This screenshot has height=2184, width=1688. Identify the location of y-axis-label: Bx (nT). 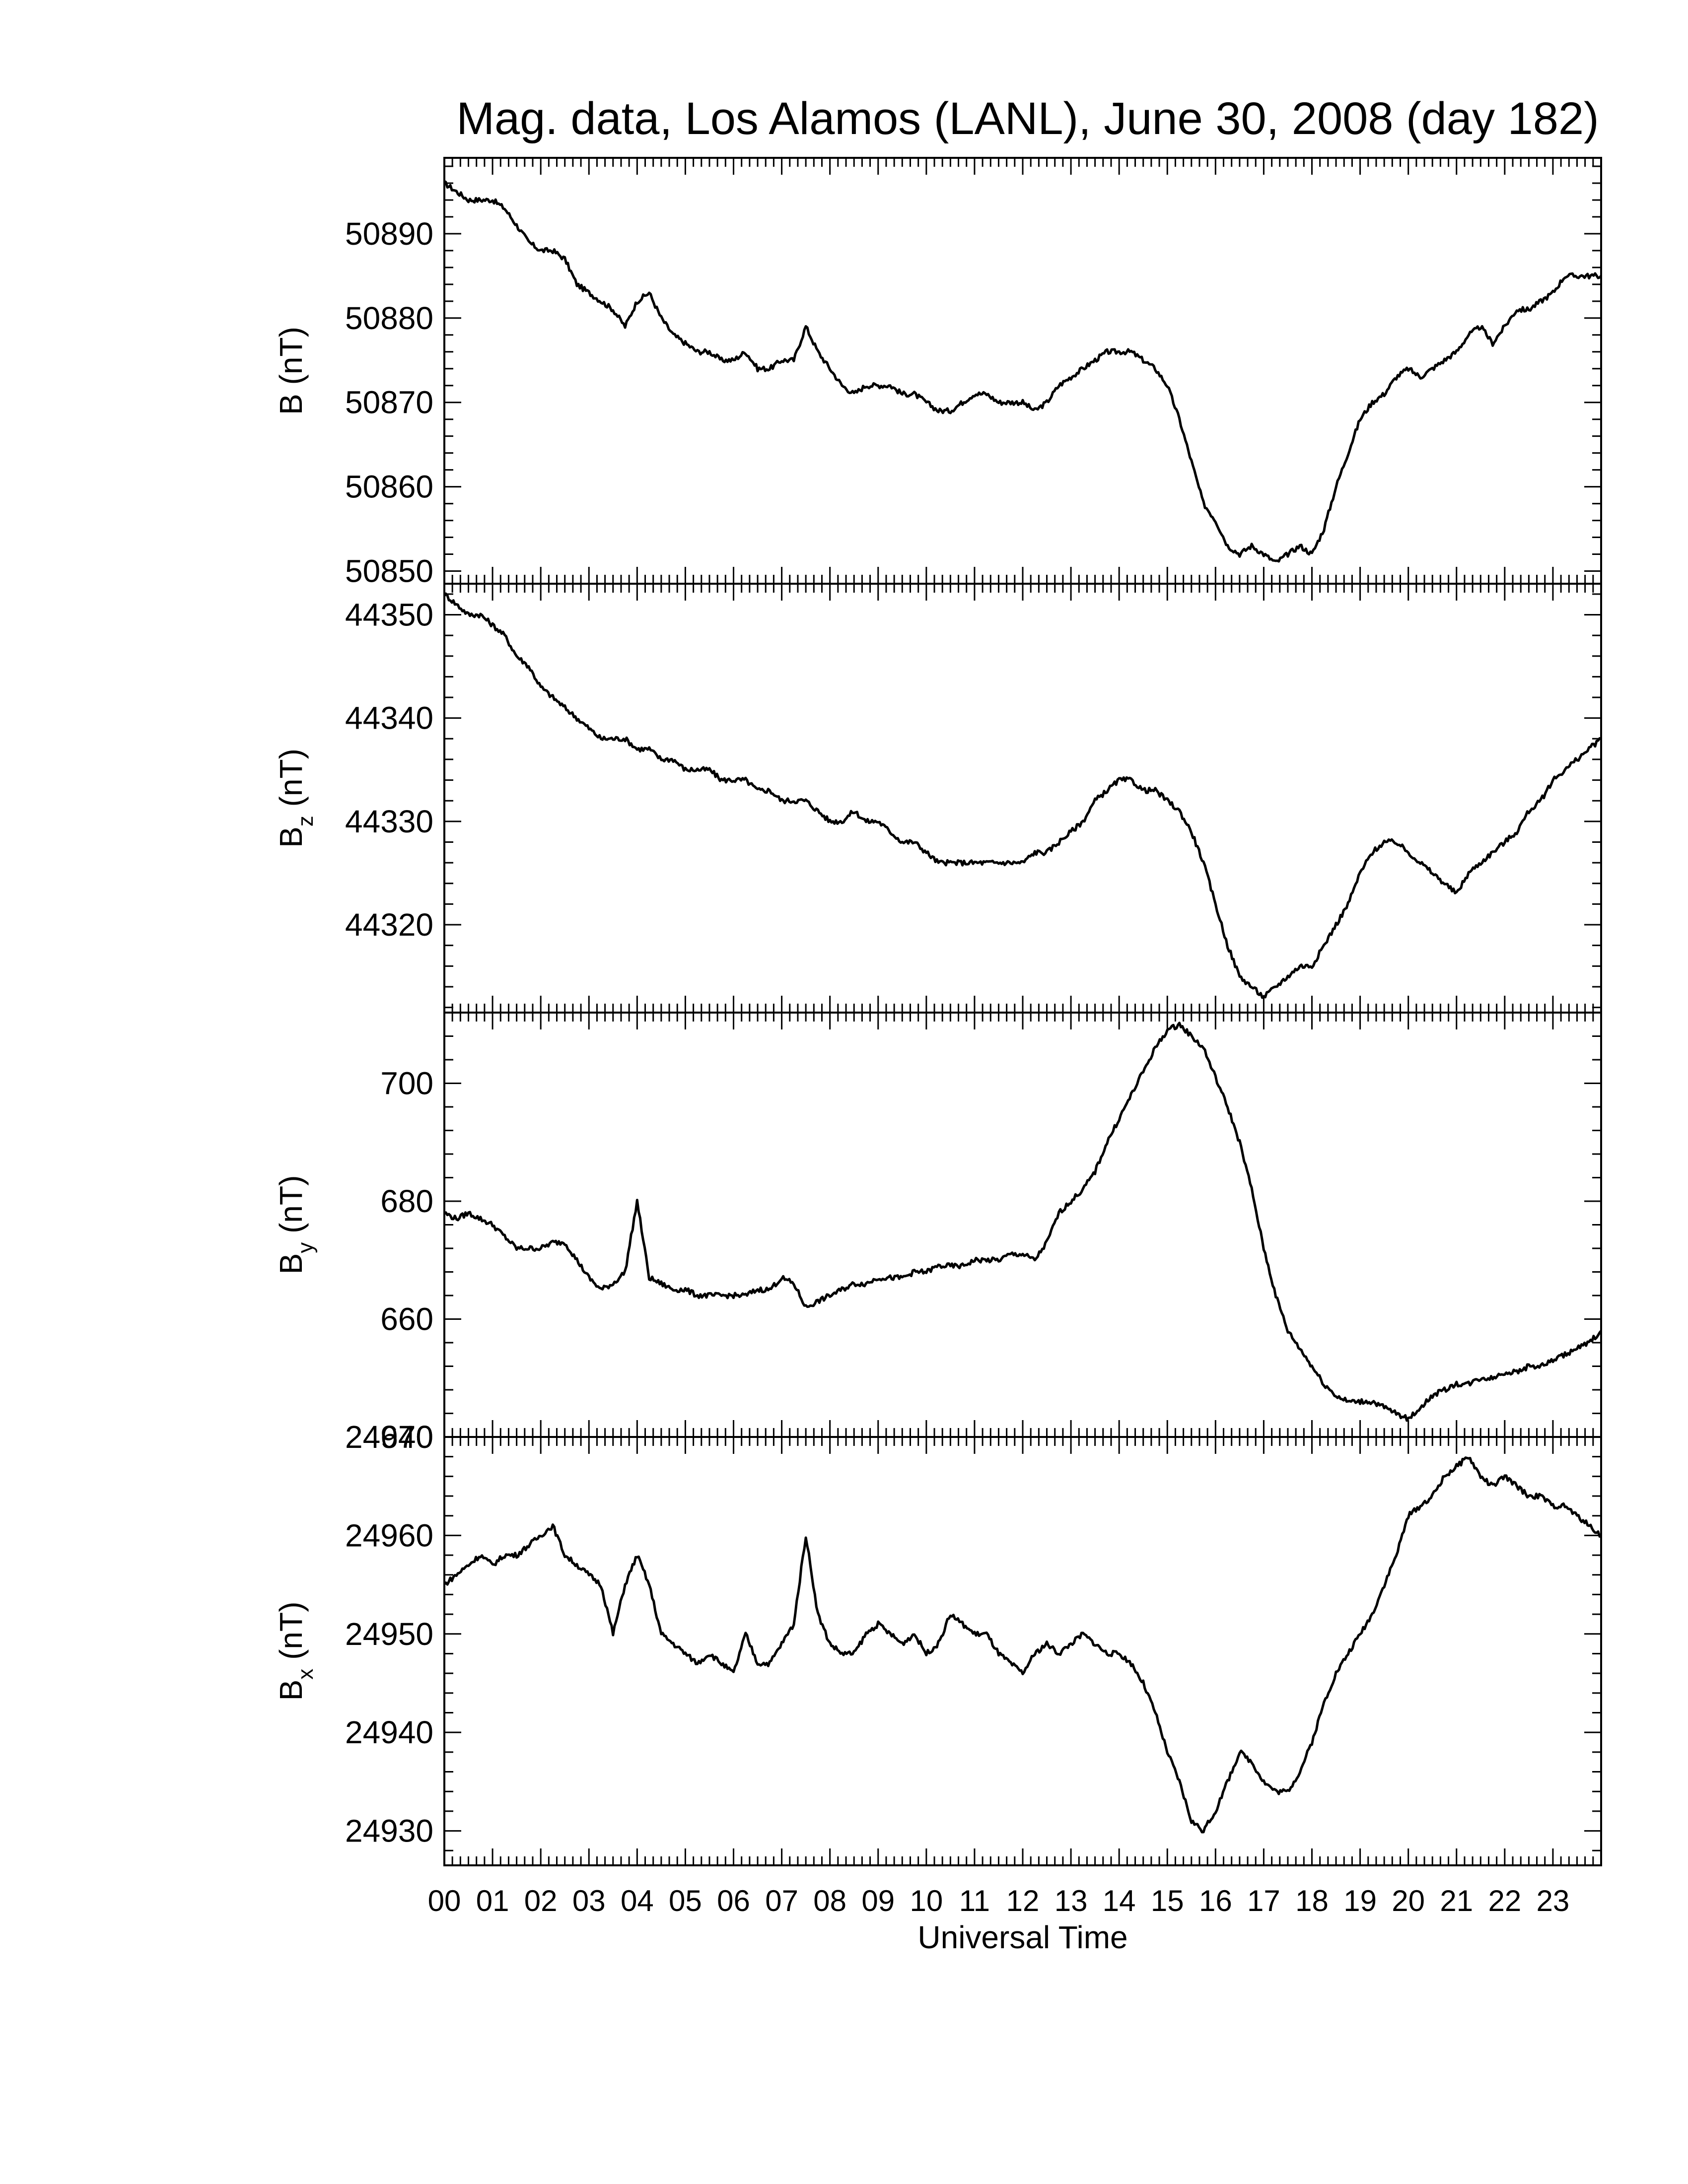
(295, 1651).